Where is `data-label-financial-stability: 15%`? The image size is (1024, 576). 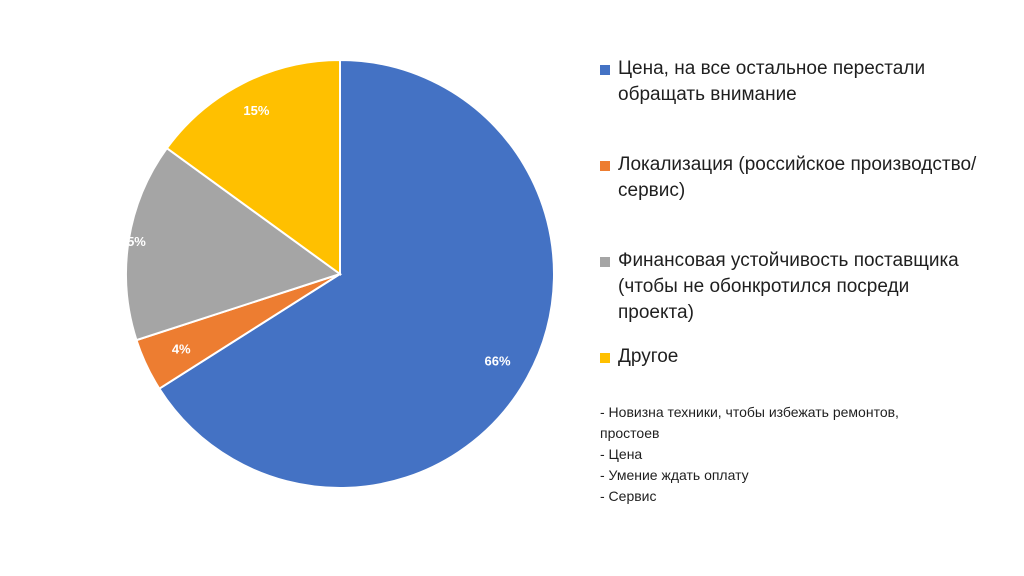 data-label-financial-stability: 15% is located at coordinates (133, 241).